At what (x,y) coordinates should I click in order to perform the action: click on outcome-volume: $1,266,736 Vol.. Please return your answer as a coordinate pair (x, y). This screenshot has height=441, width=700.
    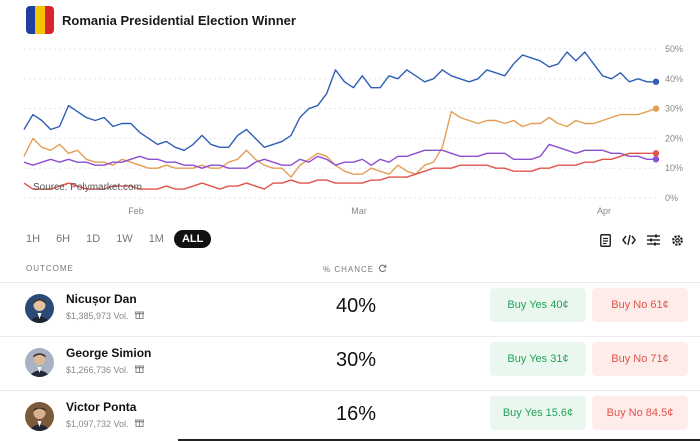
    Looking at the image, I should click on (105, 369).